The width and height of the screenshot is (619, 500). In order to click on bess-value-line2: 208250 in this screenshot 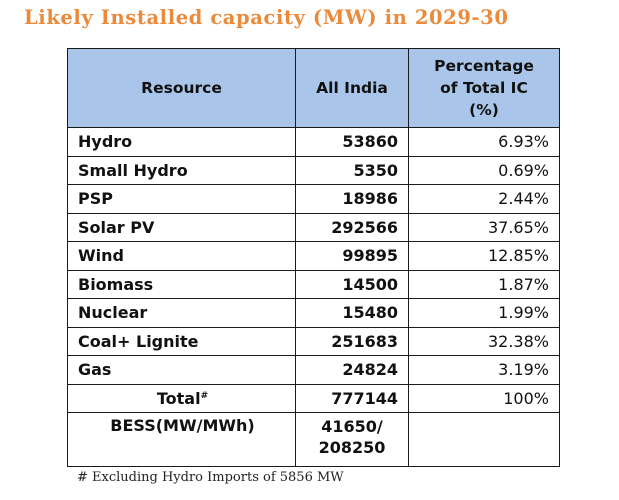, I will do `click(352, 447)`.